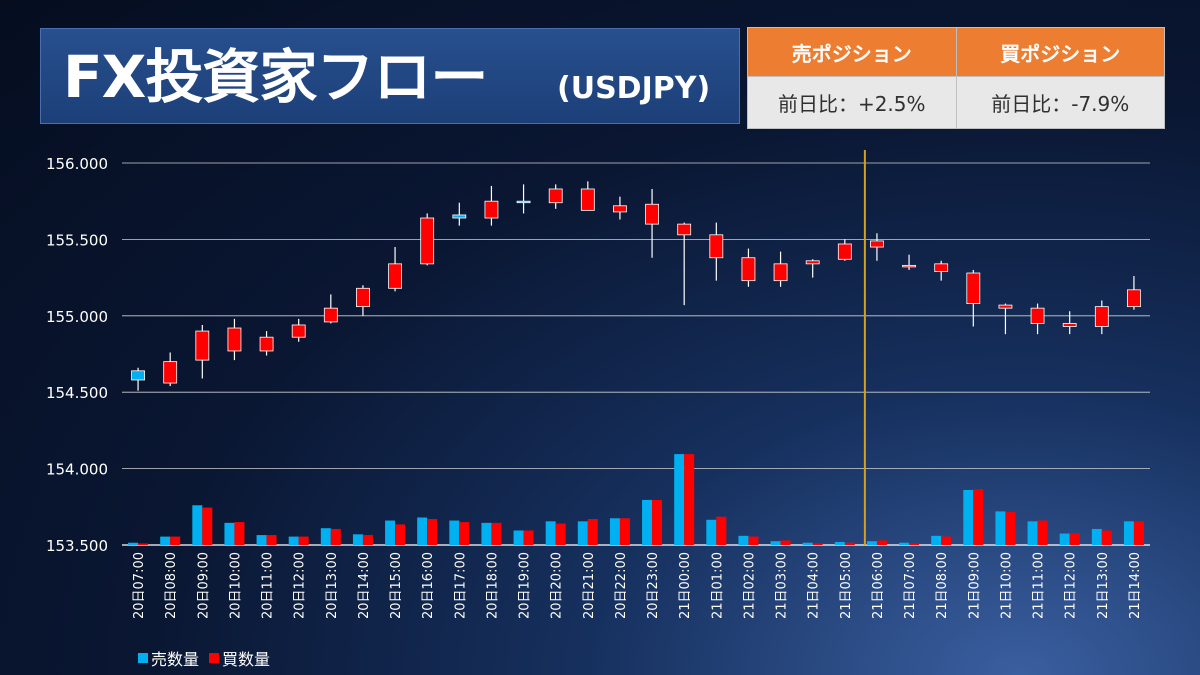  I want to click on page-title: FX投資家フロー, so click(275, 77).